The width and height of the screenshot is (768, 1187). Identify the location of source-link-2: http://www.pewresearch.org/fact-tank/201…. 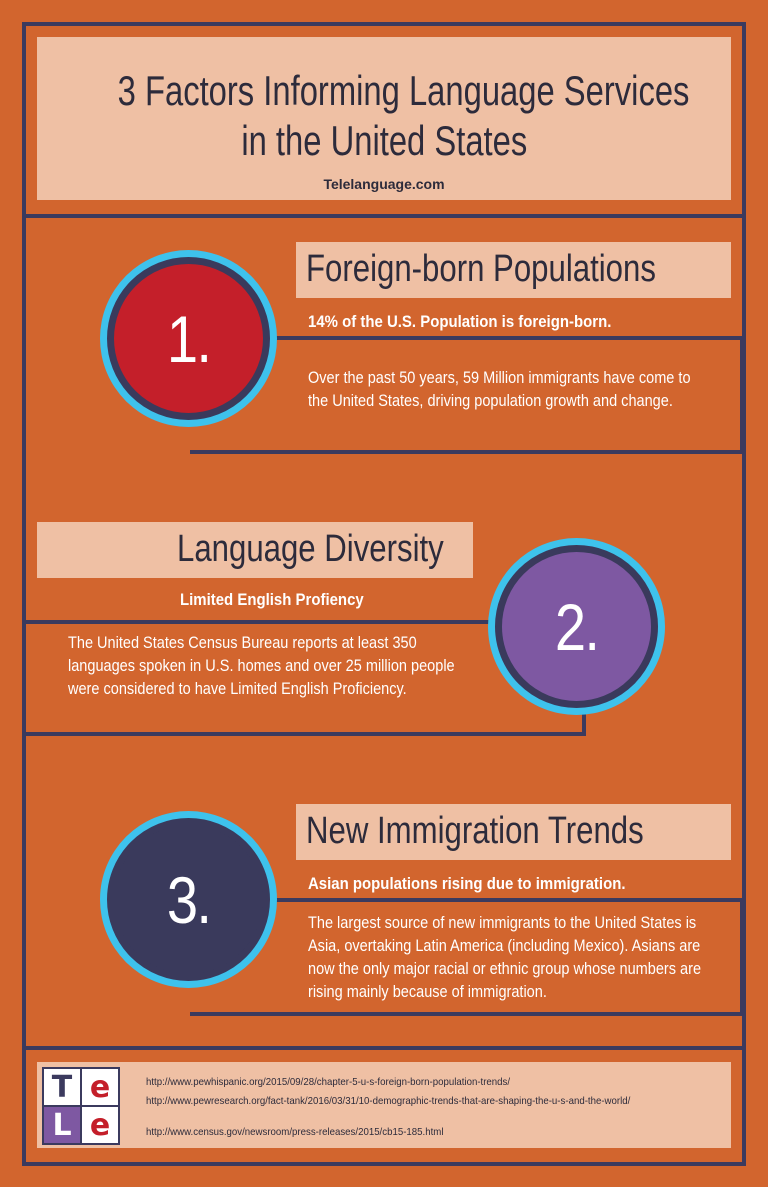
(388, 1101).